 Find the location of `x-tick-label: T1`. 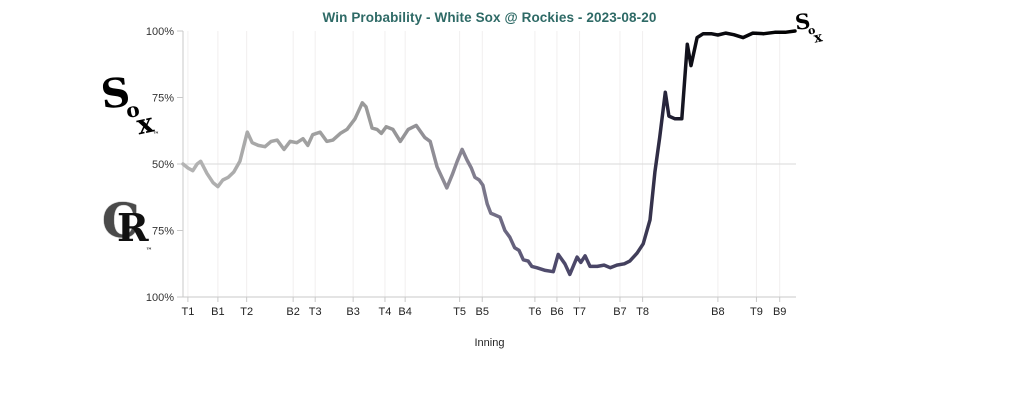

x-tick-label: T1 is located at coordinates (187, 312).